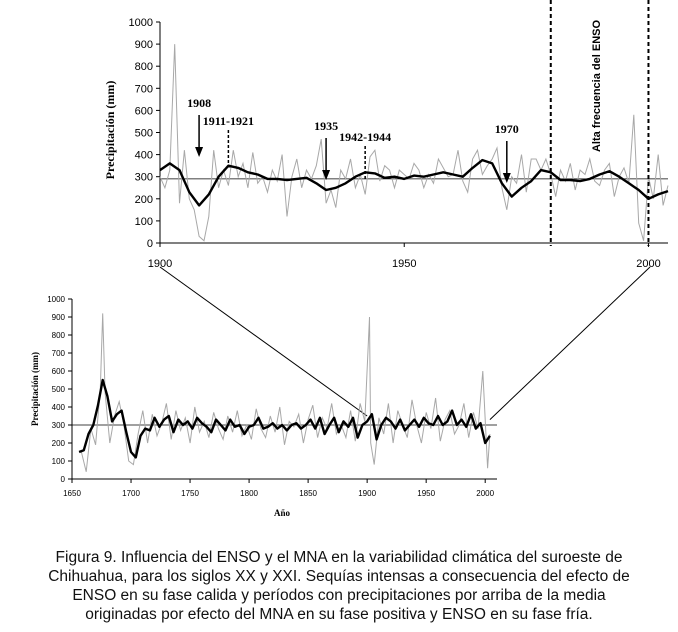 Image resolution: width=678 pixels, height=632 pixels. I want to click on bottom-x-axis-label: Año, so click(282, 513).